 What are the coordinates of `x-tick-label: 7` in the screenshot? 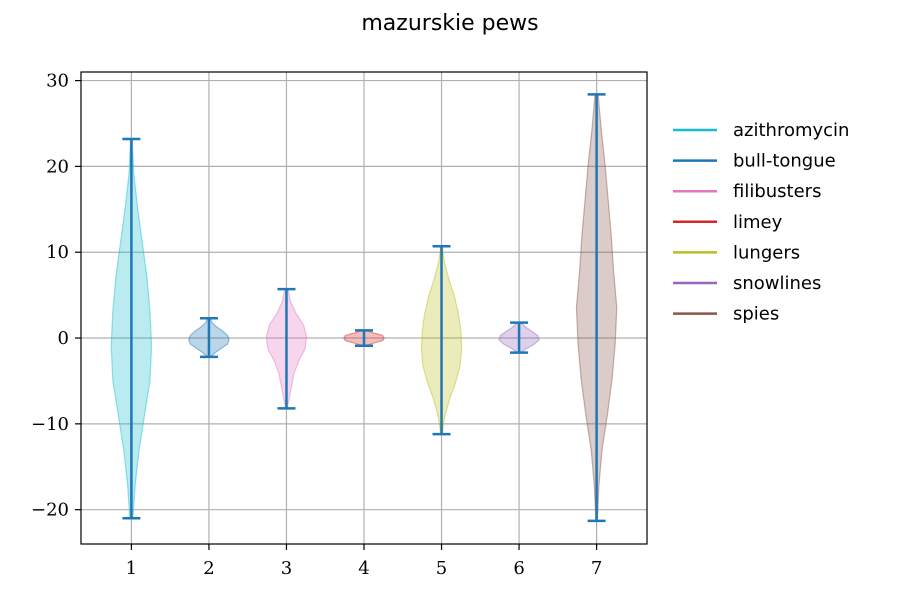 It's located at (596, 568).